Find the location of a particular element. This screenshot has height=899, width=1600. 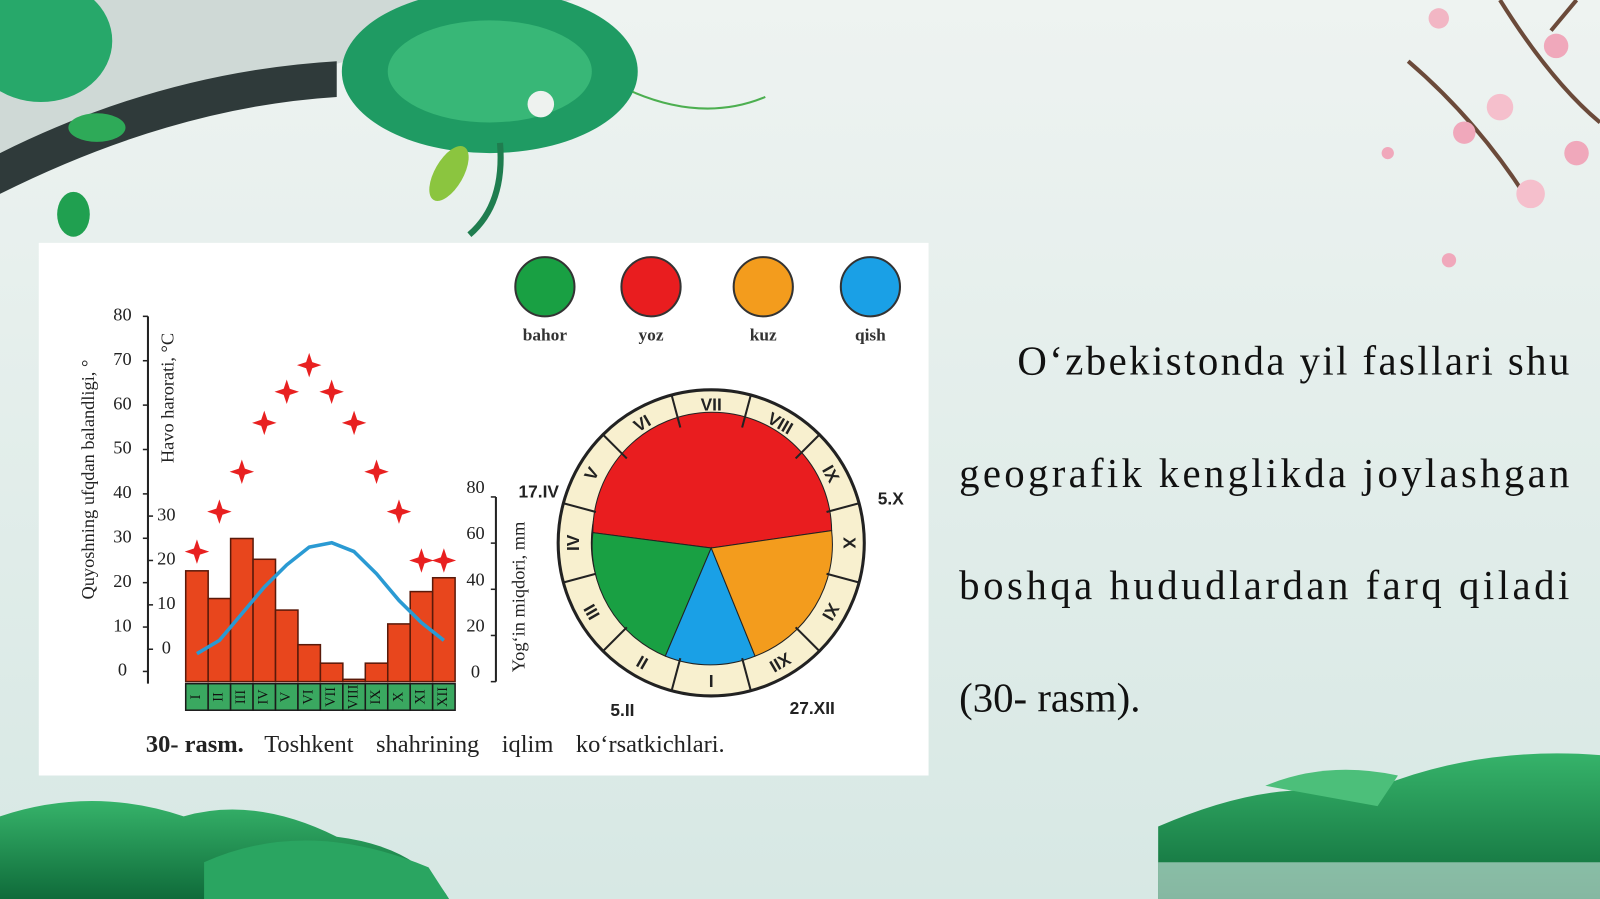

decoration-blossom is located at coordinates (1490, 134).